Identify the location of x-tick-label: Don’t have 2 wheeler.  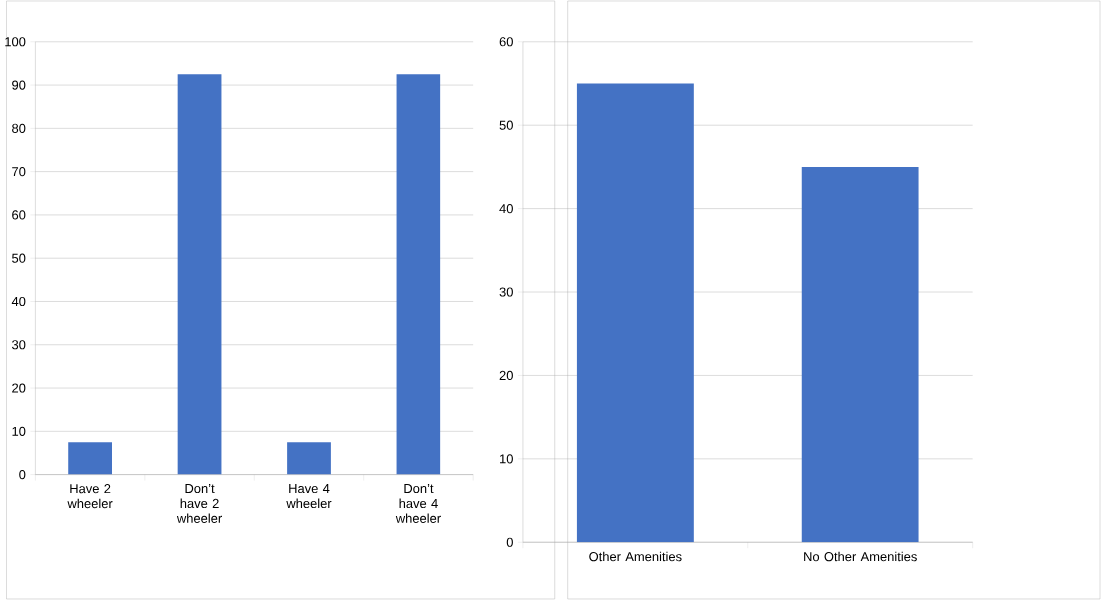
(199, 503).